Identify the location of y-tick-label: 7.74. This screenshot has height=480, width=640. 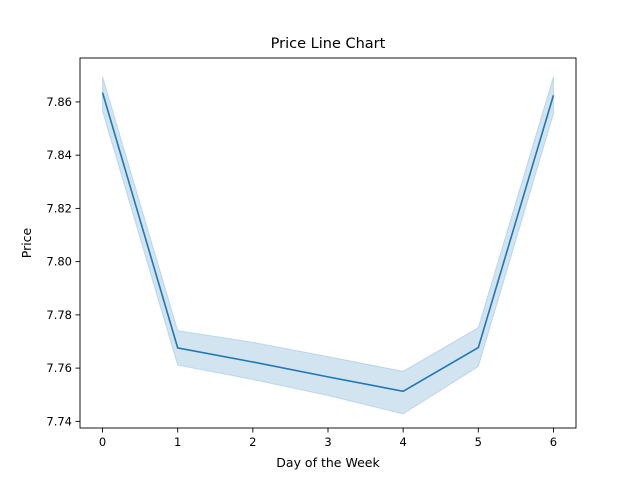
(59, 421).